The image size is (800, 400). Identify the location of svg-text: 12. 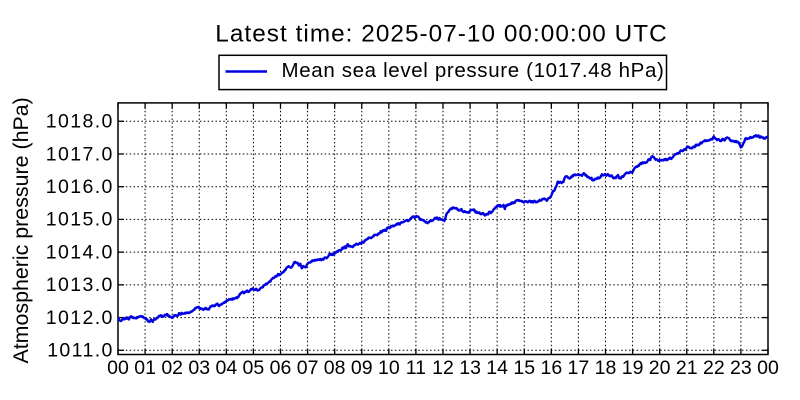
(443, 368).